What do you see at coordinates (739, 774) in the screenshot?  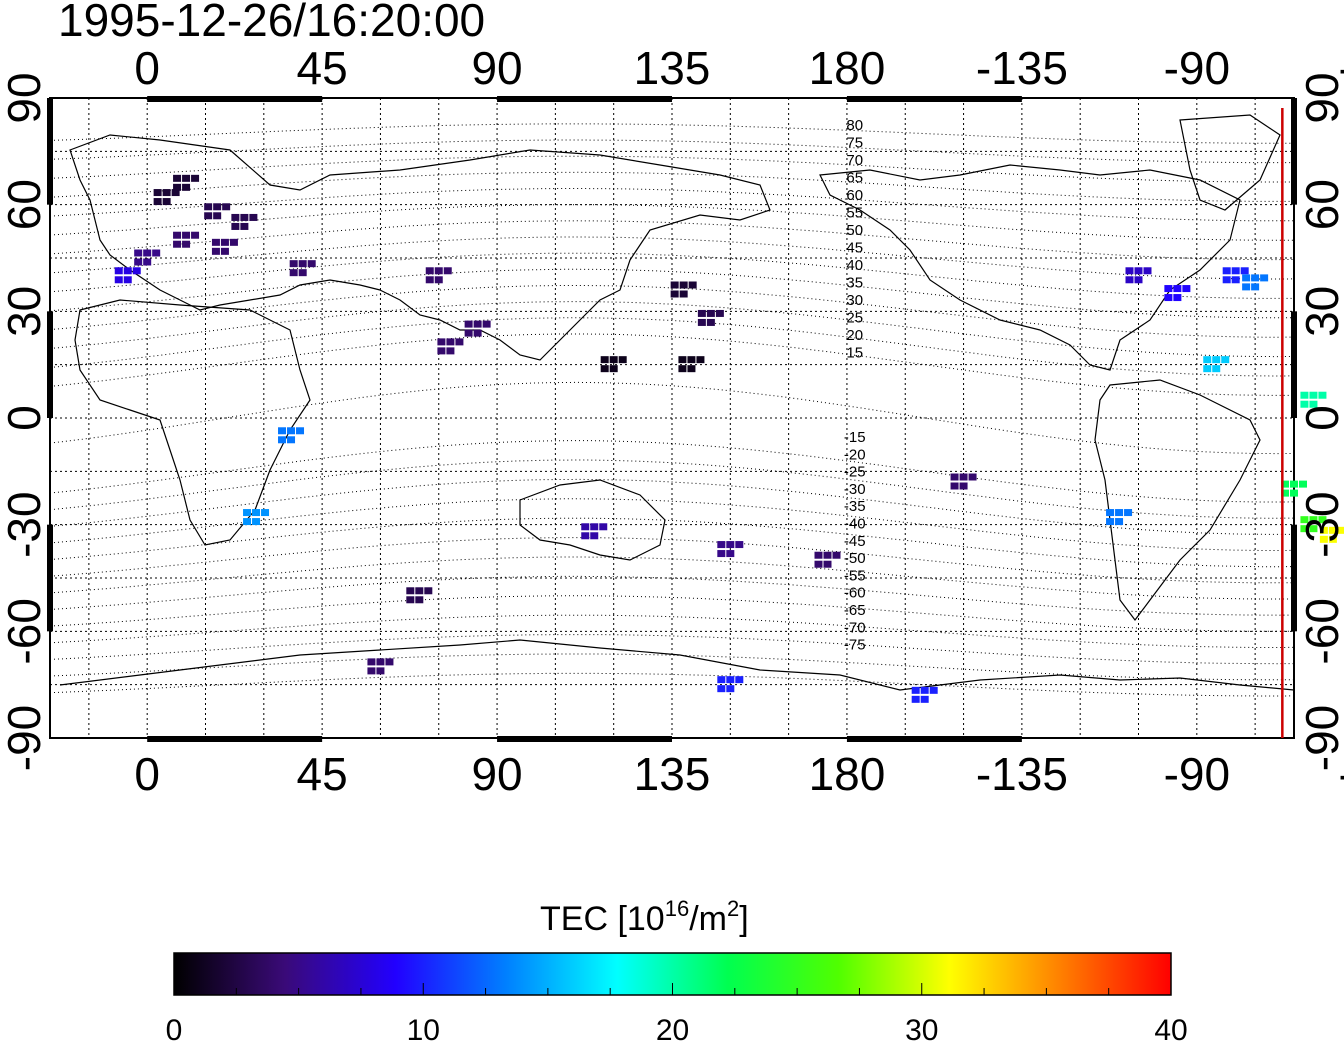 I see `lon-ticks-bottom: 0 45 90 135 180 -135 -90 -45` at bounding box center [739, 774].